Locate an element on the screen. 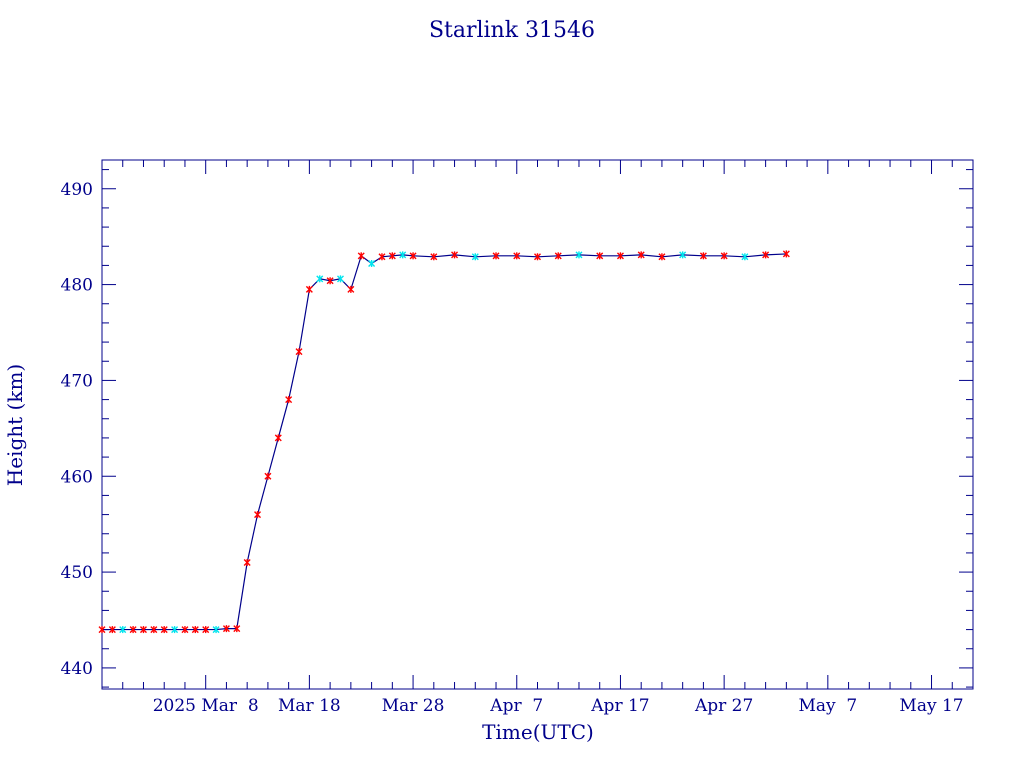  x-tick-label: Apr 17 is located at coordinates (619, 706).